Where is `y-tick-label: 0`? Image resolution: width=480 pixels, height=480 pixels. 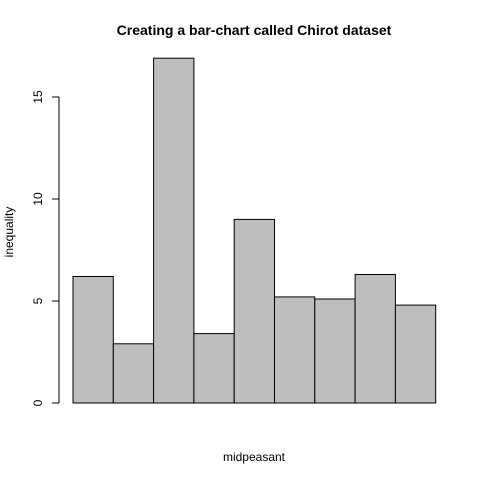
y-tick-label: 0 is located at coordinates (38, 402).